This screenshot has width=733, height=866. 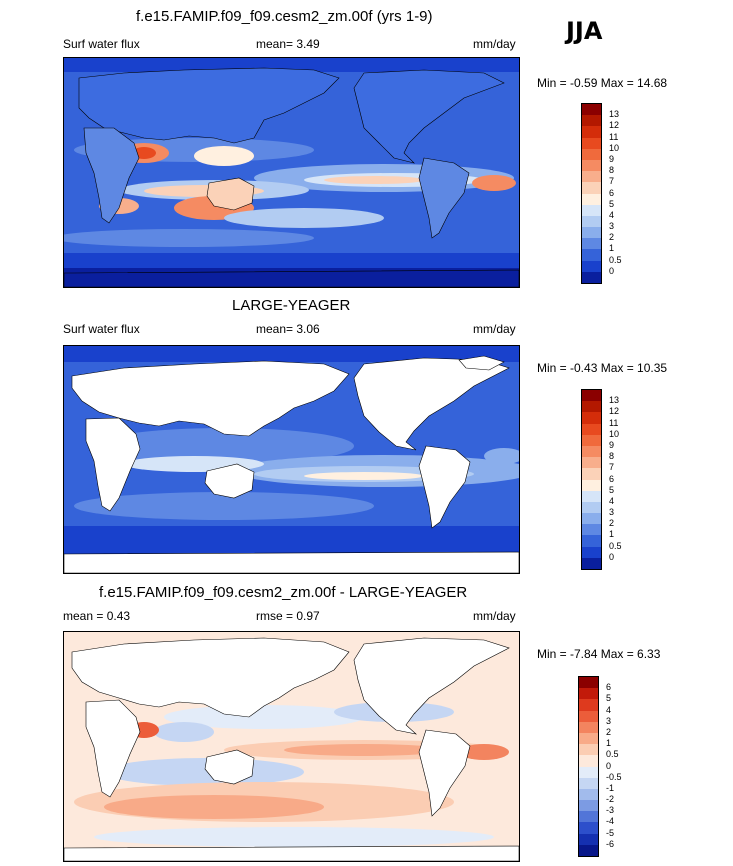 What do you see at coordinates (288, 616) in the screenshot?
I see `rmse-label: rmse = 0.97` at bounding box center [288, 616].